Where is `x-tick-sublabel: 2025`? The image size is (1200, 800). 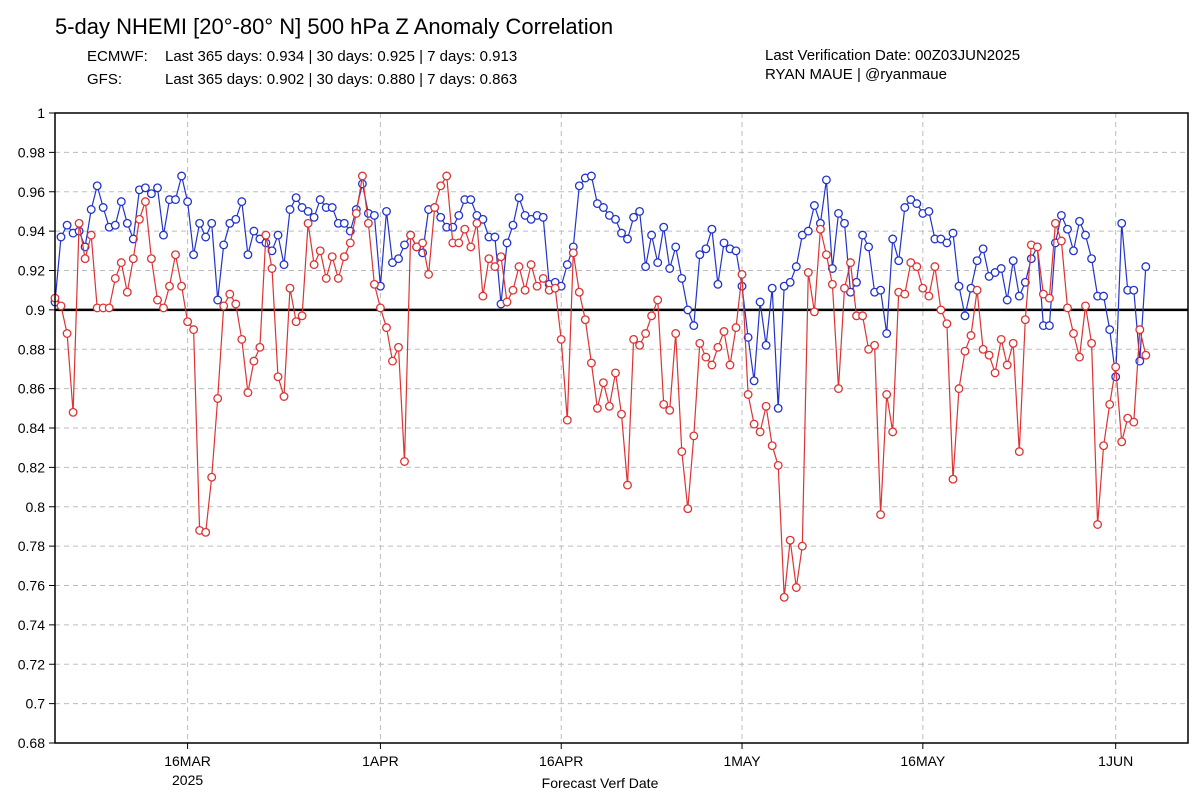 x-tick-sublabel: 2025 is located at coordinates (187, 780).